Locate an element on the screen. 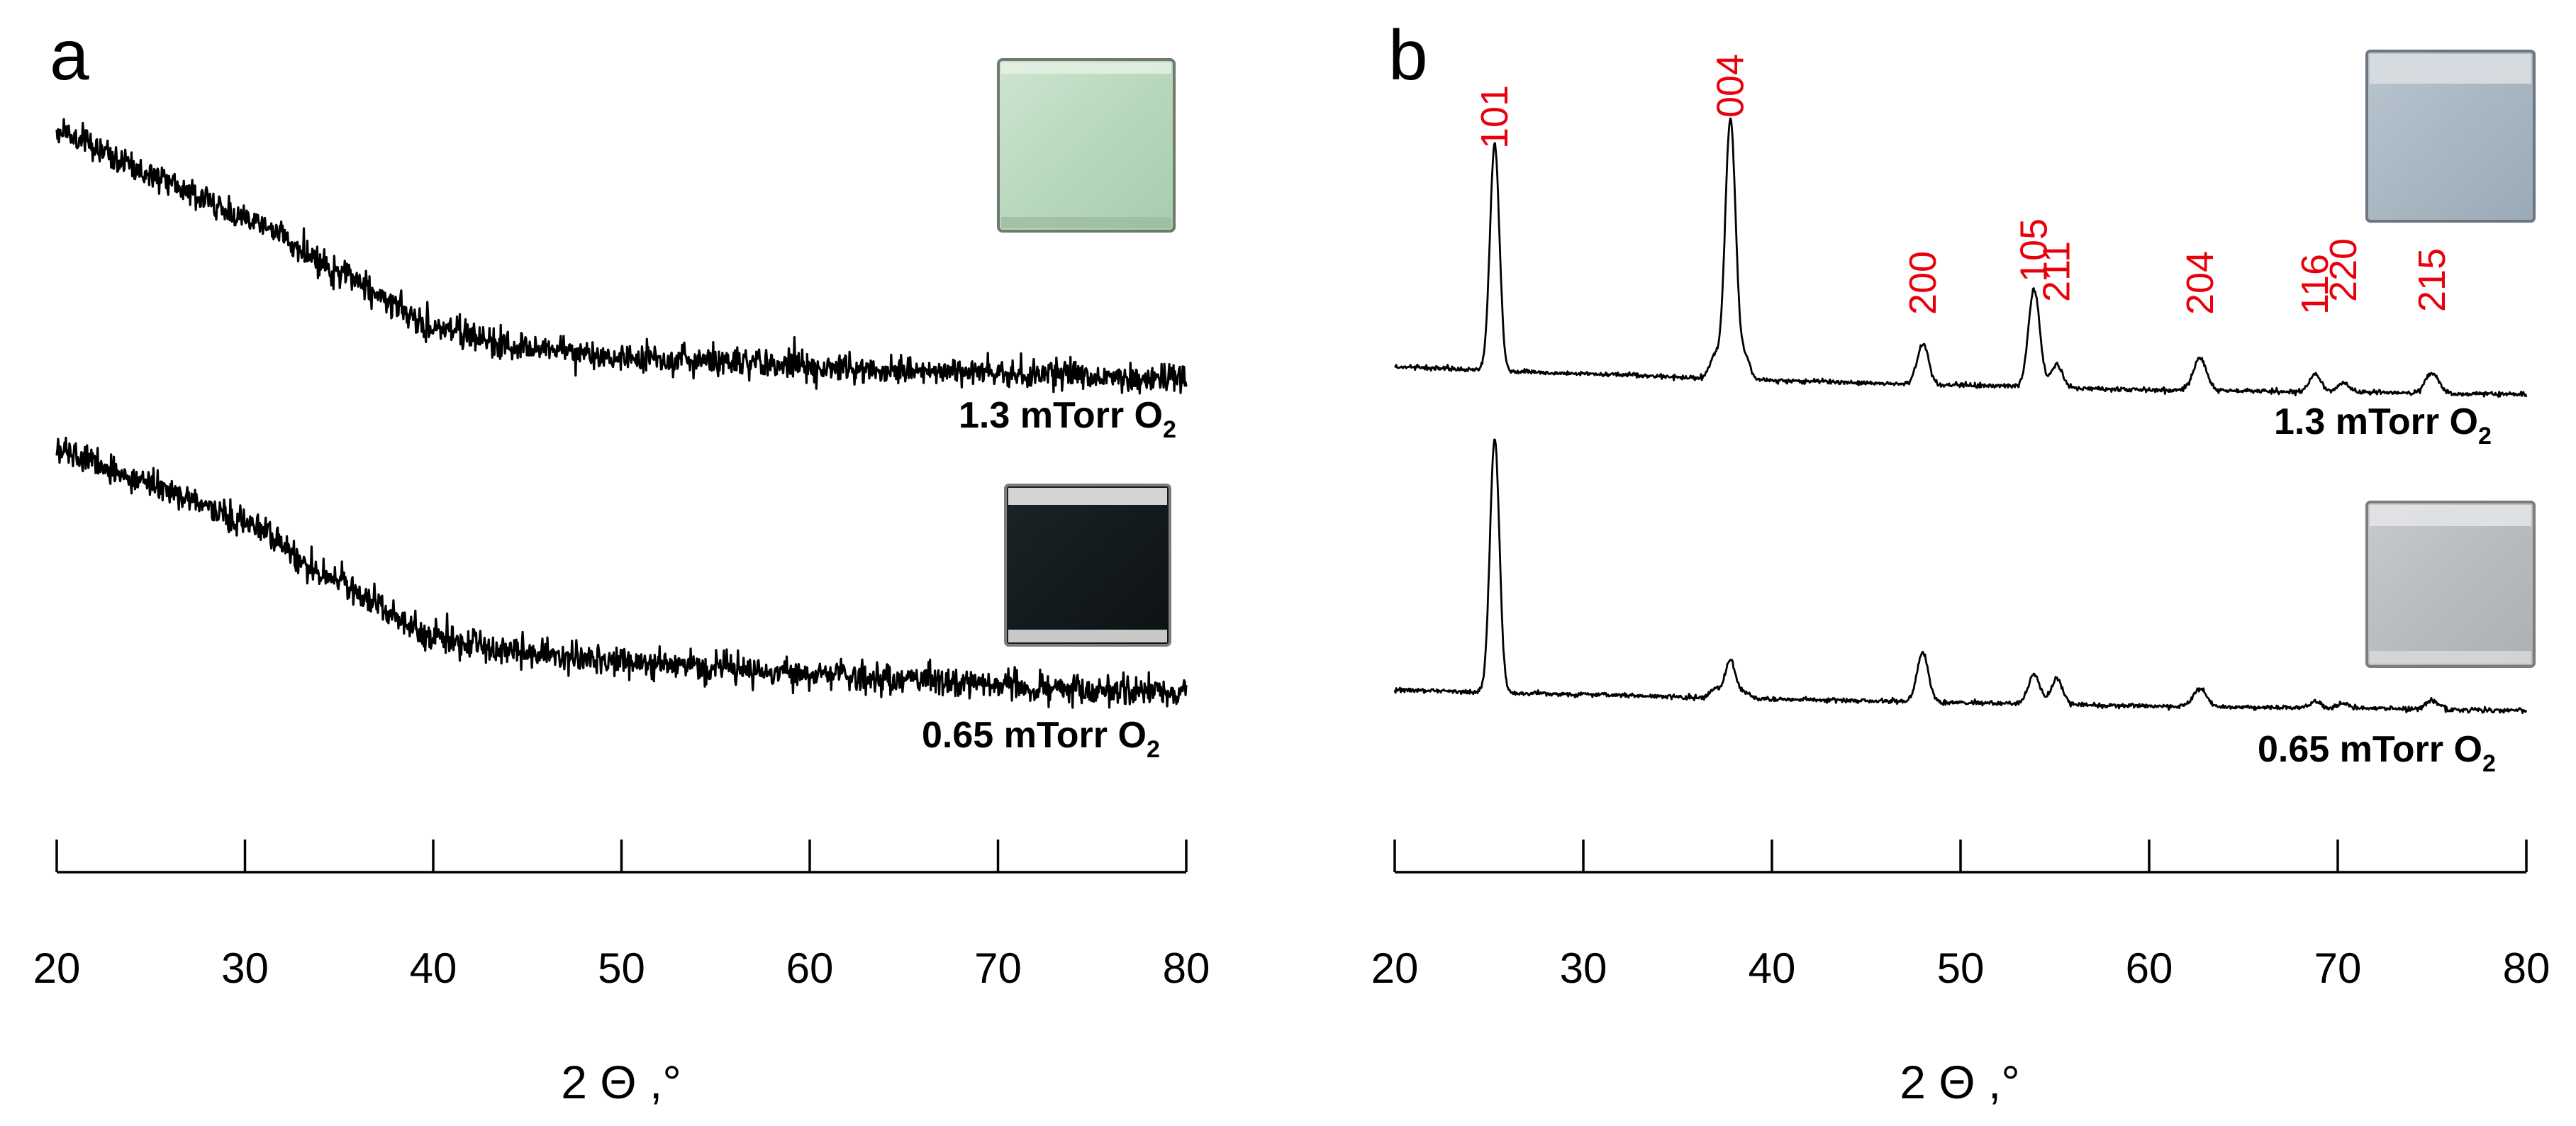  panel-a-x-ticks: 20 30 40 50 60 70 80 is located at coordinates (621, 916).